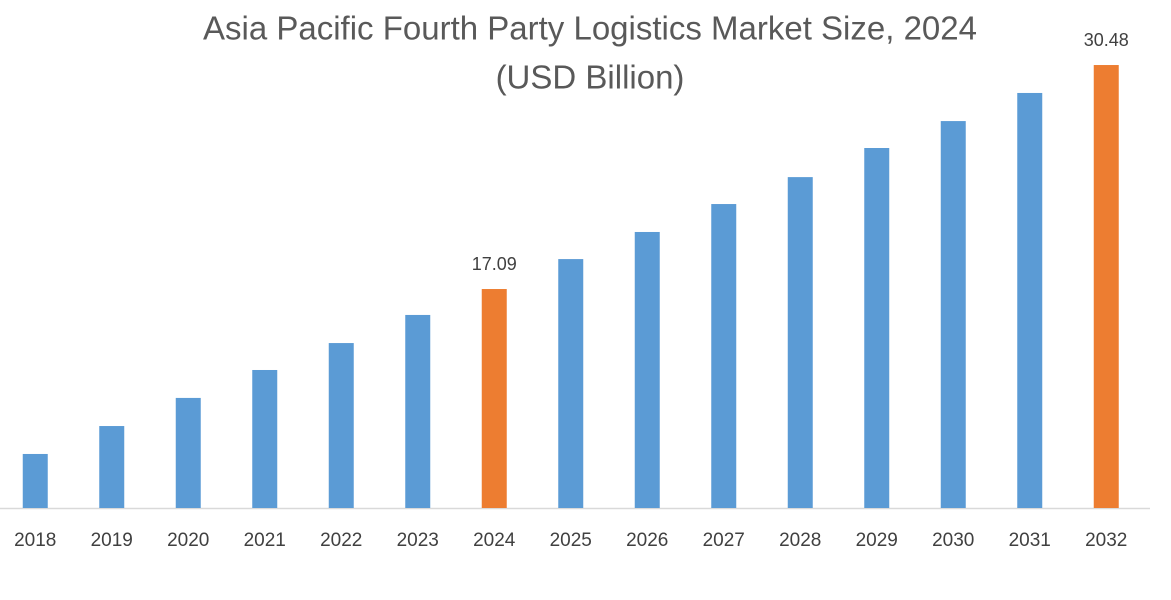 The width and height of the screenshot is (1171, 600). Describe the element at coordinates (724, 540) in the screenshot. I see `x-tick-label: 2027` at that location.